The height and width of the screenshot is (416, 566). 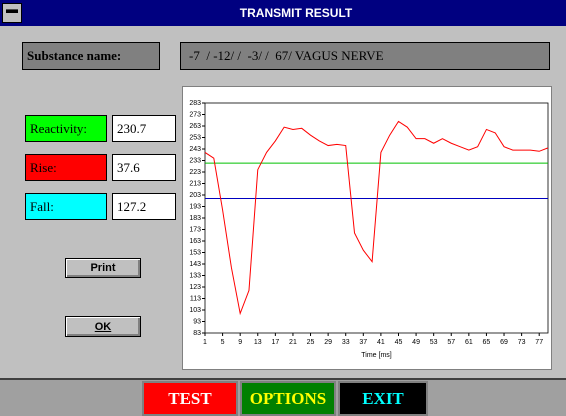 What do you see at coordinates (195, 310) in the screenshot?
I see `y-tick-label: 103` at bounding box center [195, 310].